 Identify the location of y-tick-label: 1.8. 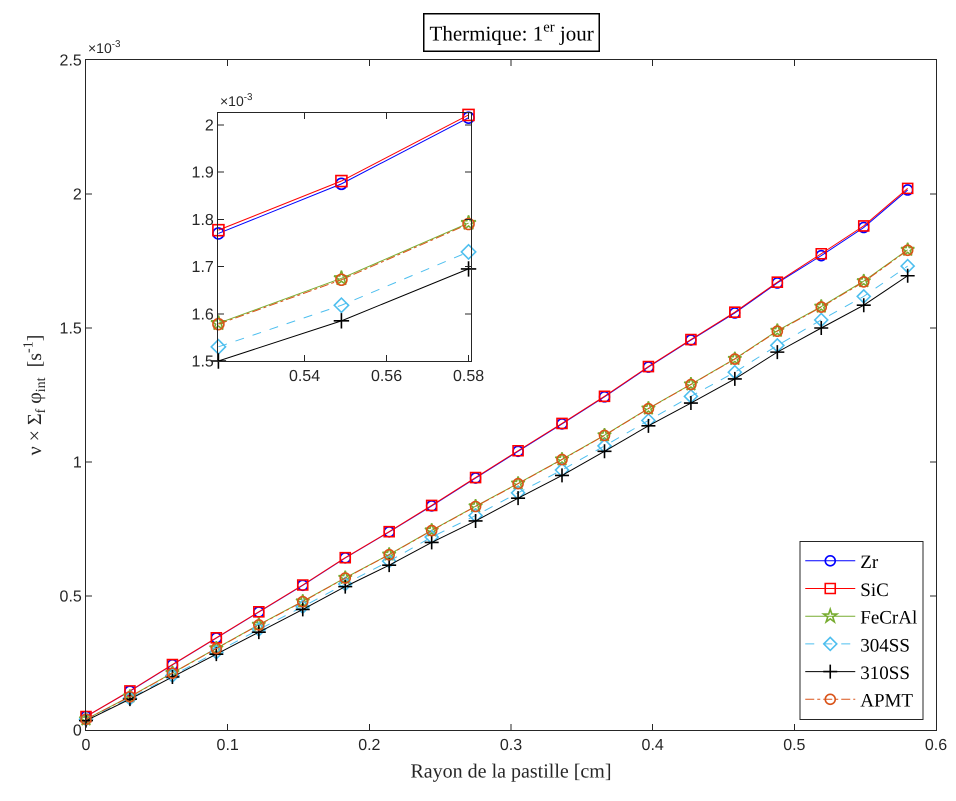
(203, 220).